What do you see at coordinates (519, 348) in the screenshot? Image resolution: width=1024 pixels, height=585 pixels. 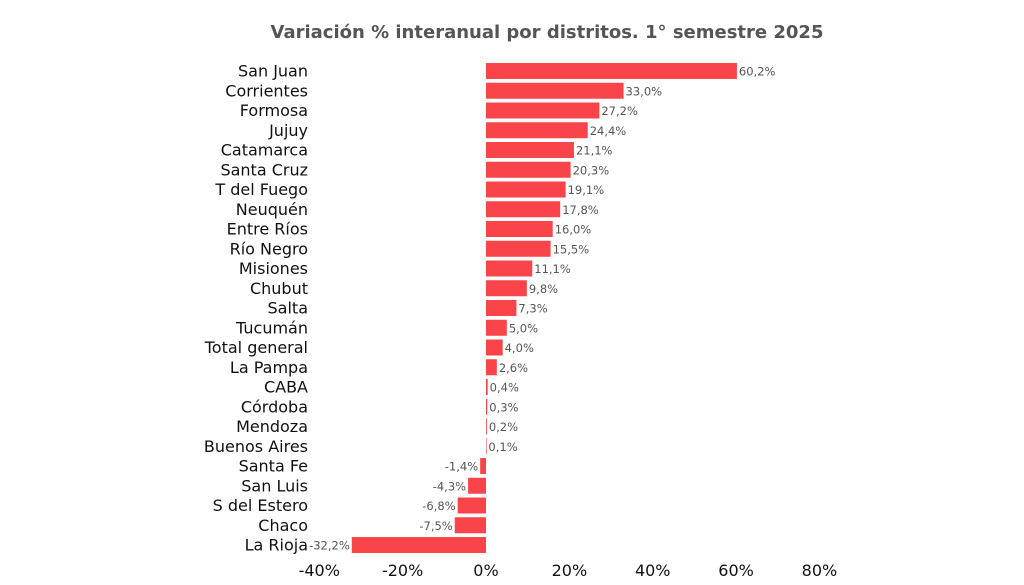 I see `value-label: 4,0%` at bounding box center [519, 348].